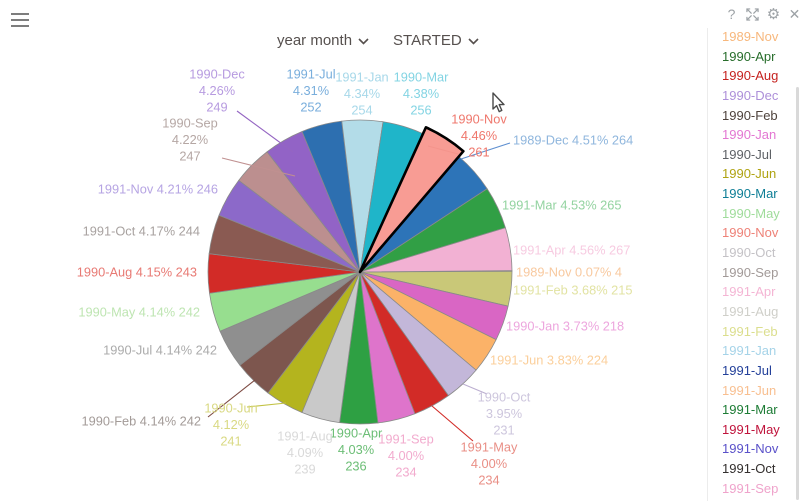 This screenshot has height=501, width=800. Describe the element at coordinates (750, 331) in the screenshot. I see `legend-item-1991-Feb: 1991-Feb` at that location.